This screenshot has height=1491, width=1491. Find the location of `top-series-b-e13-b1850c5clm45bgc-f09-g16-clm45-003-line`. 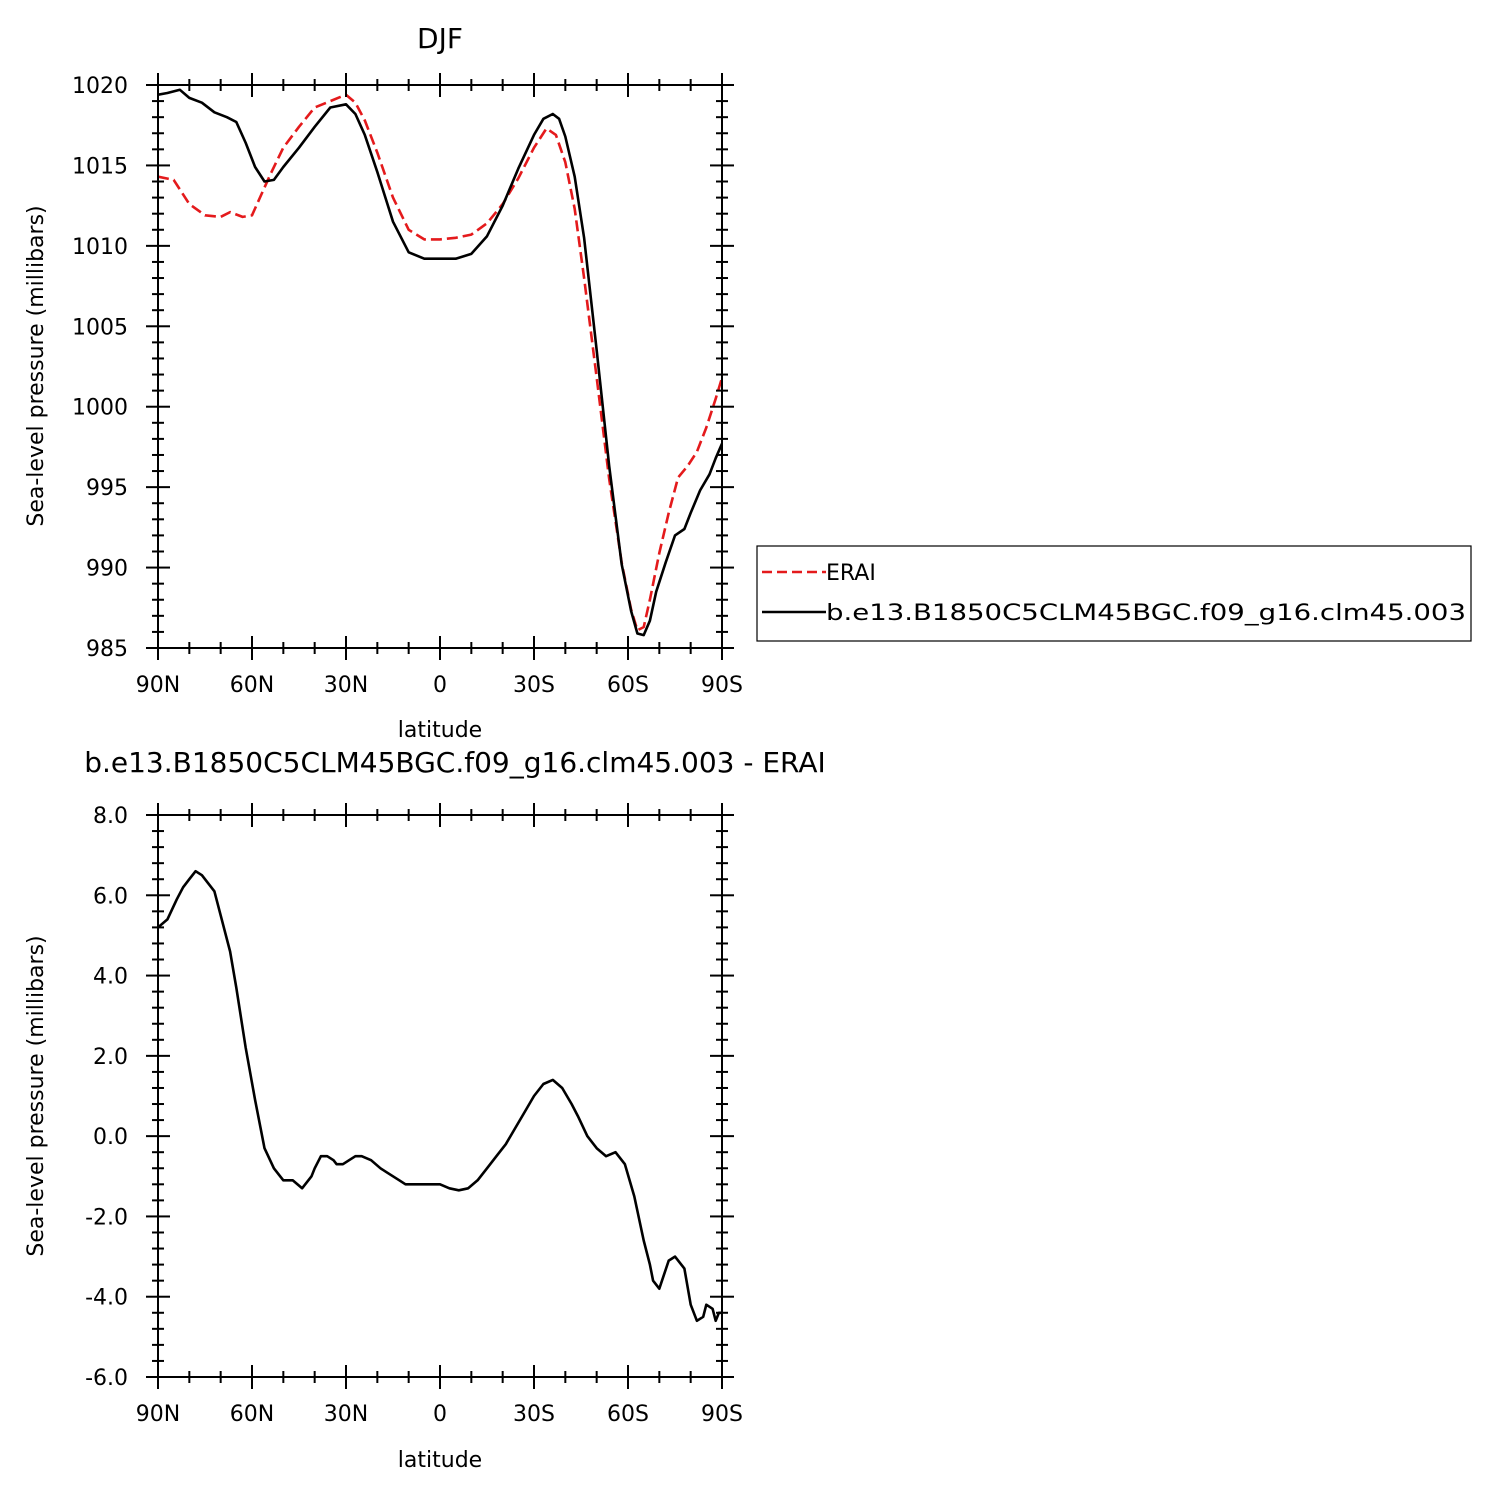

top-series-b-e13-b1850c5clm45bgc-f09-g16-clm45-003-line is located at coordinates (440, 362).